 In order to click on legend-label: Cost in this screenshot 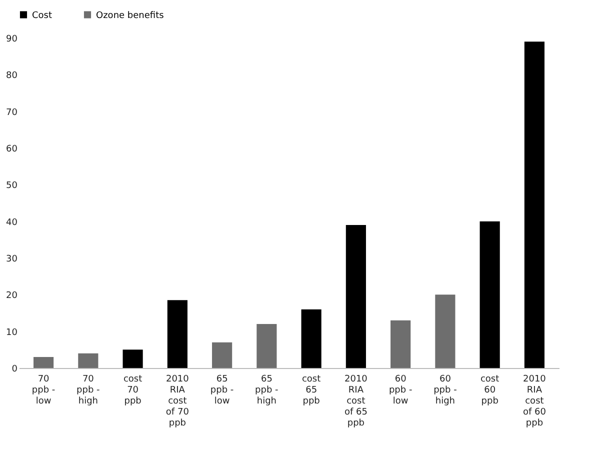, I will do `click(42, 15)`.